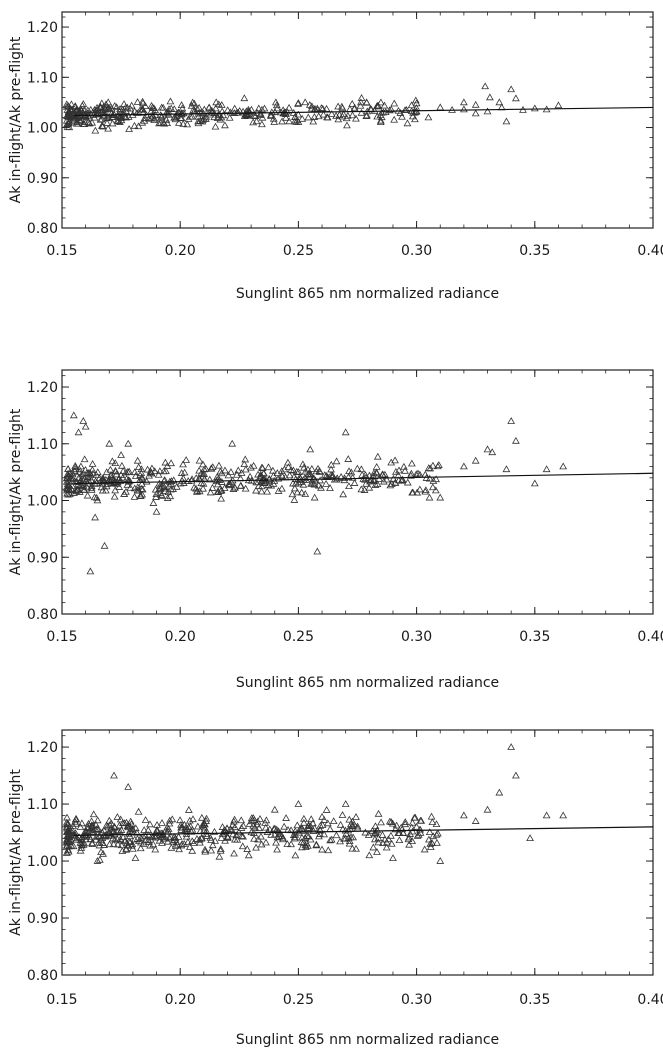 This screenshot has width=663, height=1048. What do you see at coordinates (42, 748) in the screenshot?
I see `y-tick-label: 1.20` at bounding box center [42, 748].